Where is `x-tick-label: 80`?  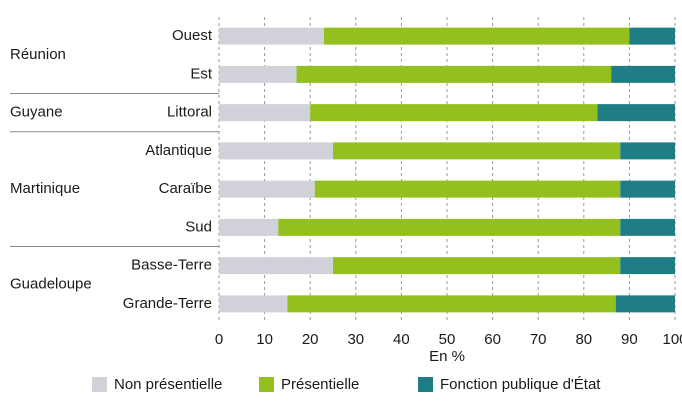 x-tick-label: 80 is located at coordinates (583, 339).